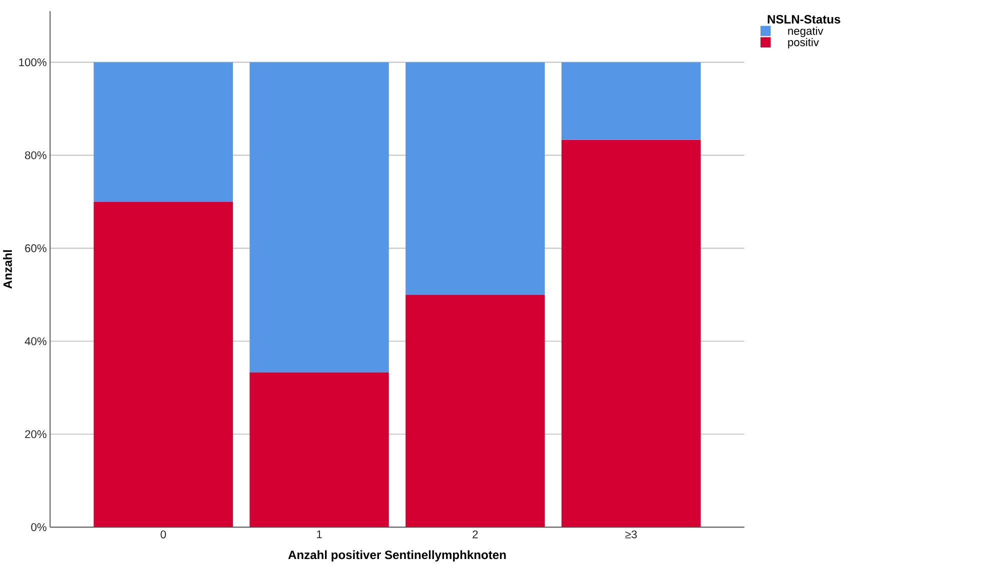  What do you see at coordinates (804, 19) in the screenshot?
I see `legend-title: NSLN-Status` at bounding box center [804, 19].